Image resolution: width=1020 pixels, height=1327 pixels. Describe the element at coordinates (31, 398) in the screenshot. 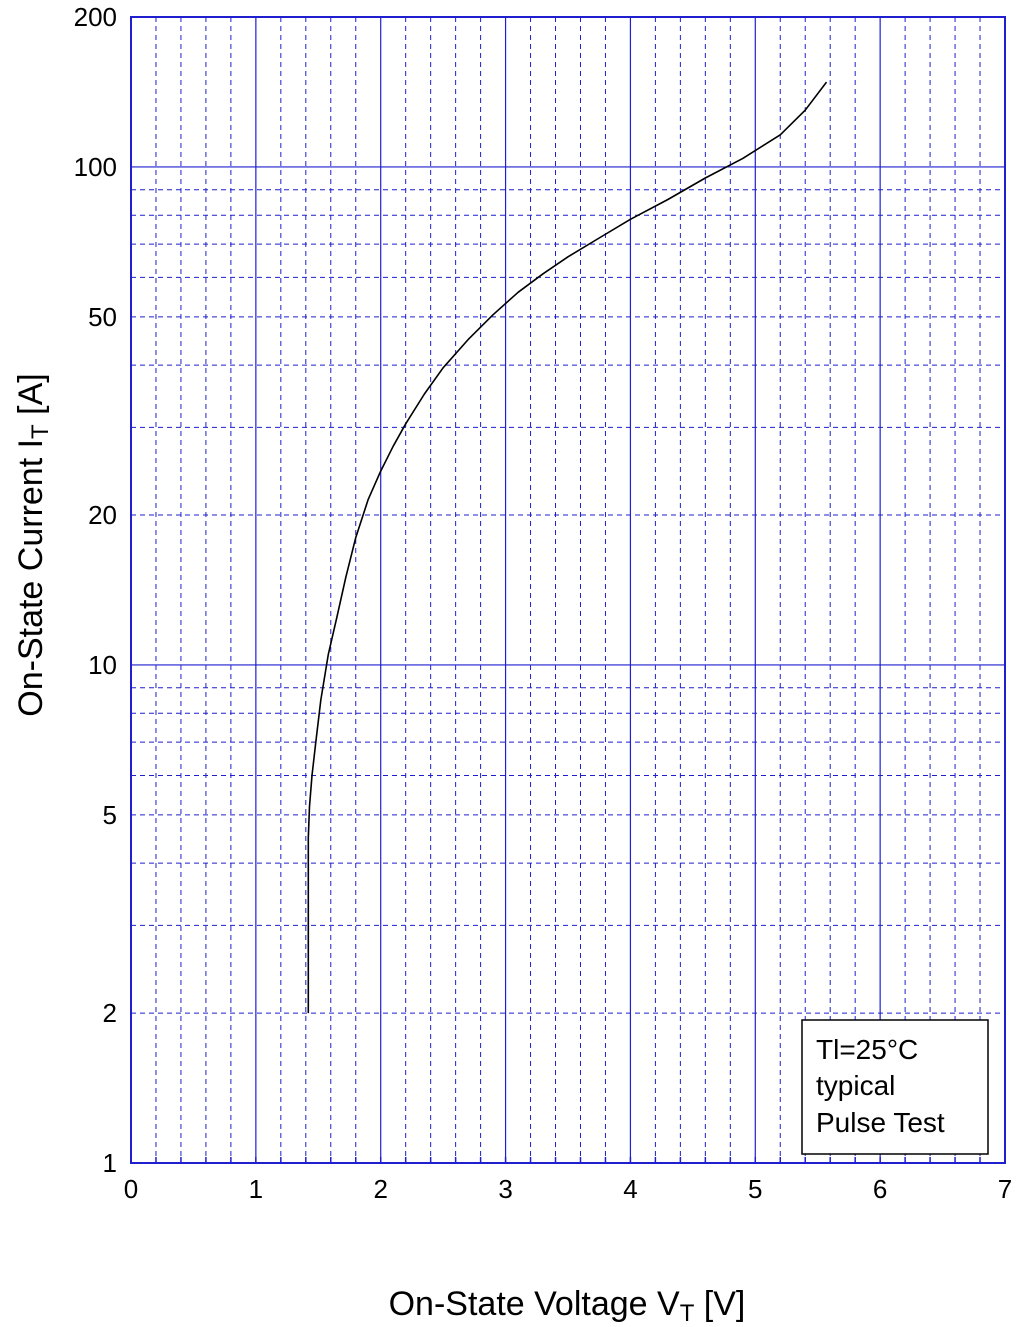

I see `y-axis-title-unit: [A]` at that location.